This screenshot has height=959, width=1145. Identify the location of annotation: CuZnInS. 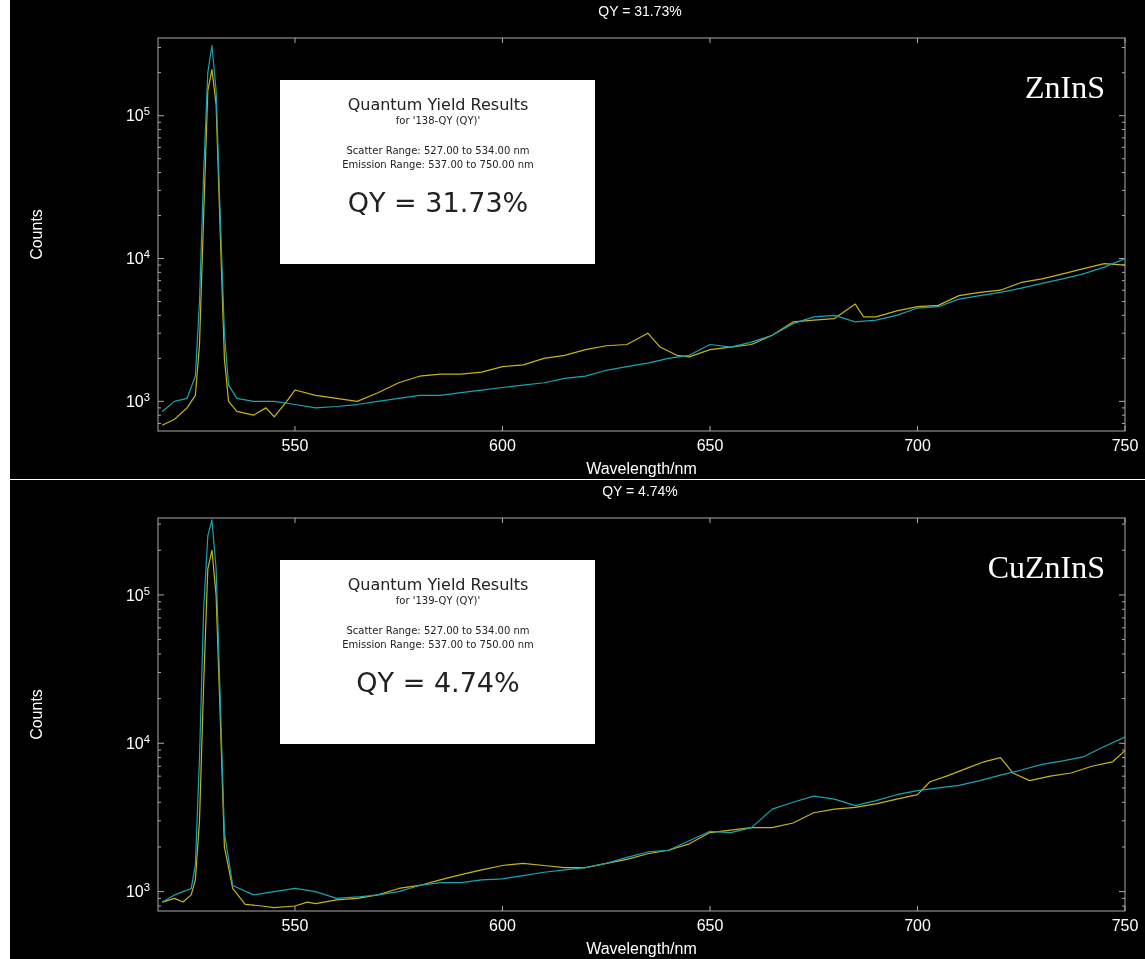
(1046, 567).